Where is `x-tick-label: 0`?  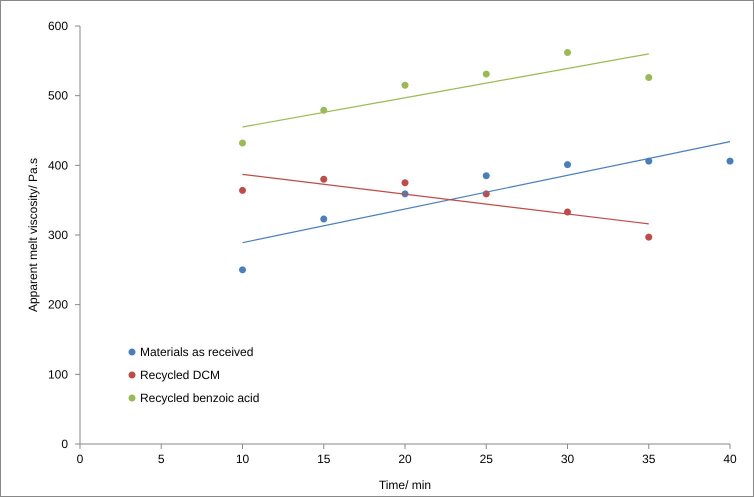
x-tick-label: 0 is located at coordinates (80, 459).